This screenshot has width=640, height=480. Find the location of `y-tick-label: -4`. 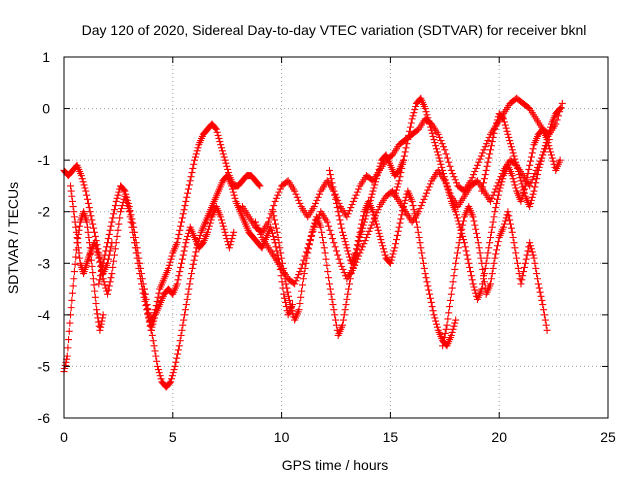

y-tick-label: -4 is located at coordinates (44, 315).